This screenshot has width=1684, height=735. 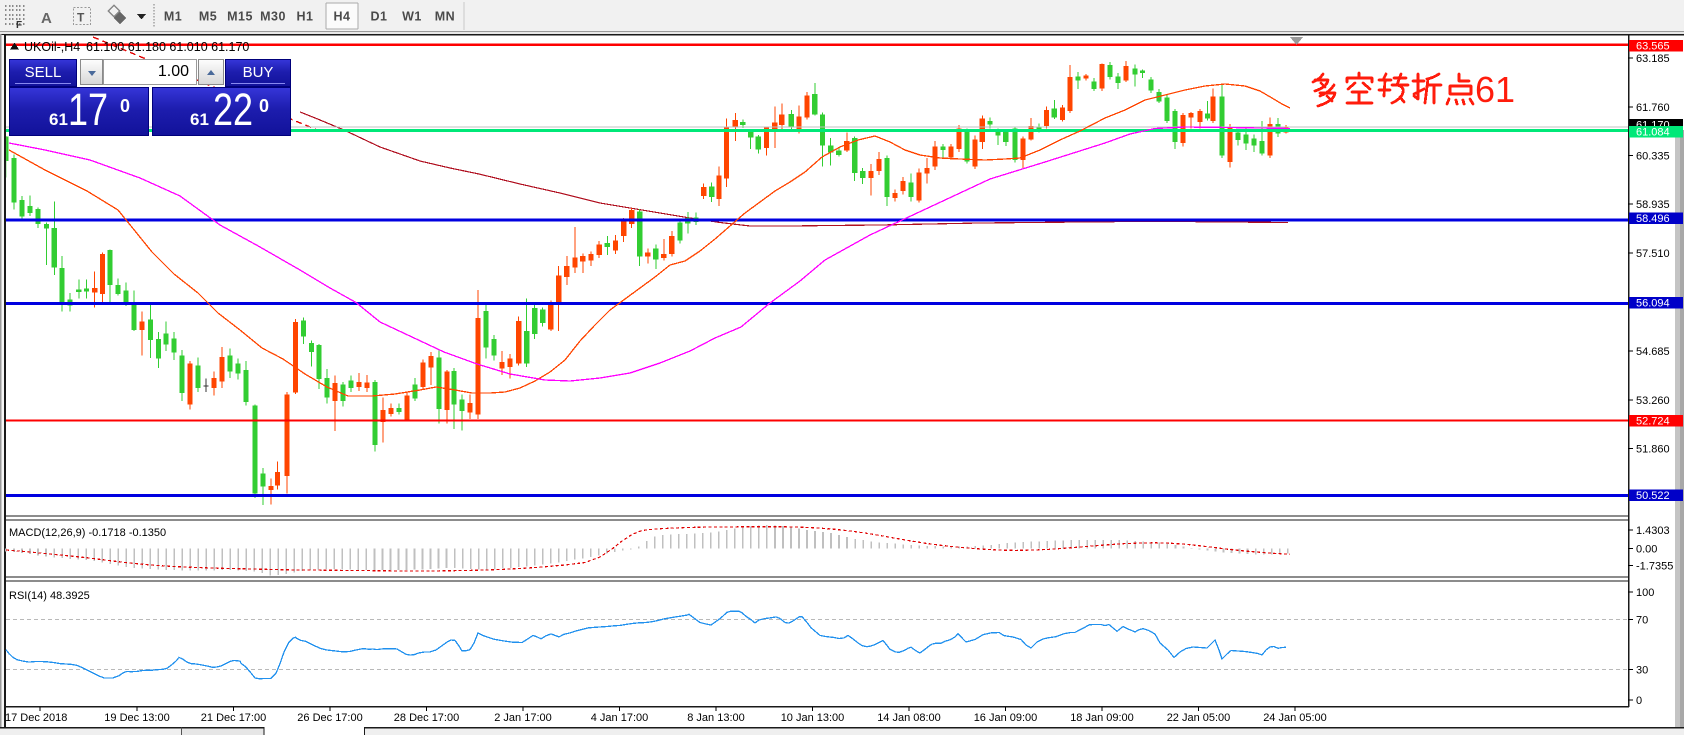 I want to click on svg-text: H4, so click(x=342, y=17).